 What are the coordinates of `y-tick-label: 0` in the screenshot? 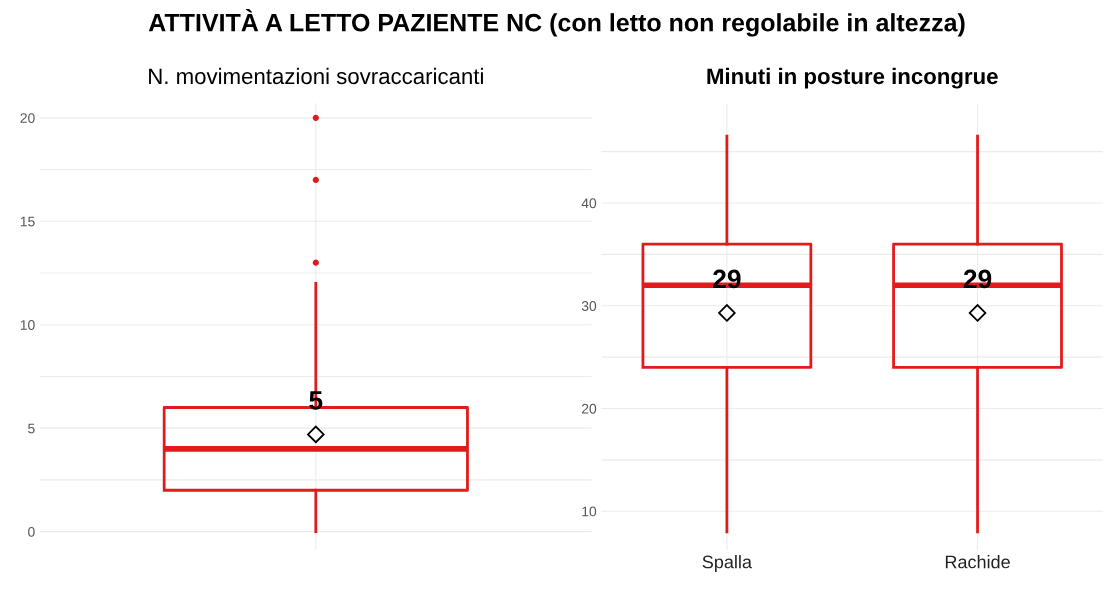 It's located at (31, 531).